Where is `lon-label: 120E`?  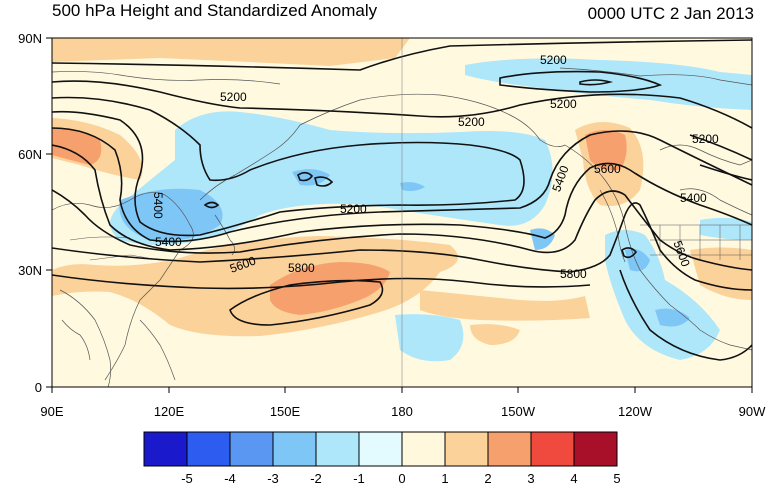
lon-label: 120E is located at coordinates (169, 411).